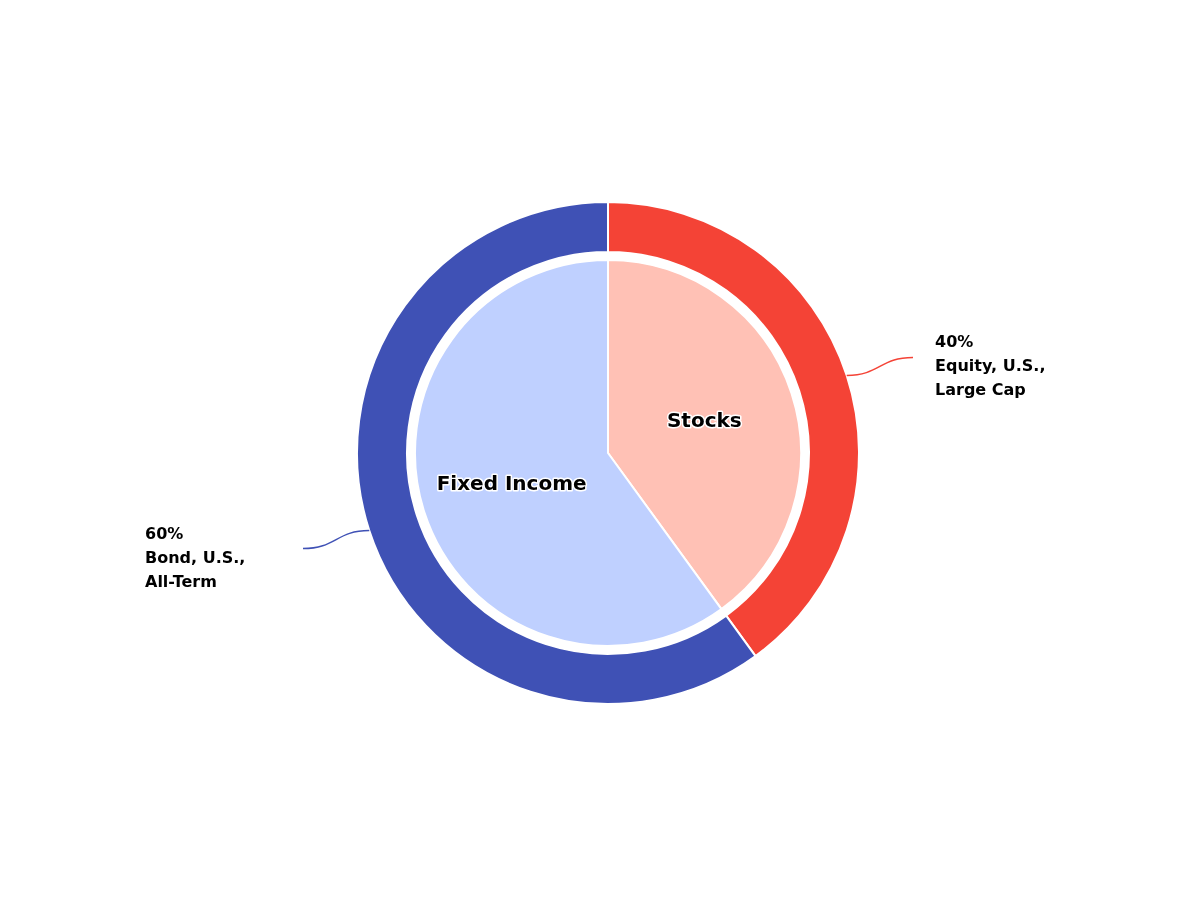  Describe the element at coordinates (511, 482) in the screenshot. I see `slice-label: Fixed Income` at that location.